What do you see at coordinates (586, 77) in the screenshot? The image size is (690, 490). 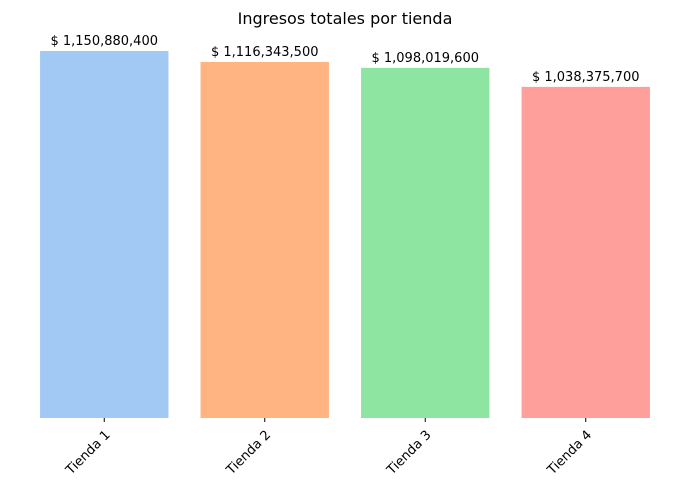 I see `data-label-4: $ 1,038,375,700` at bounding box center [586, 77].